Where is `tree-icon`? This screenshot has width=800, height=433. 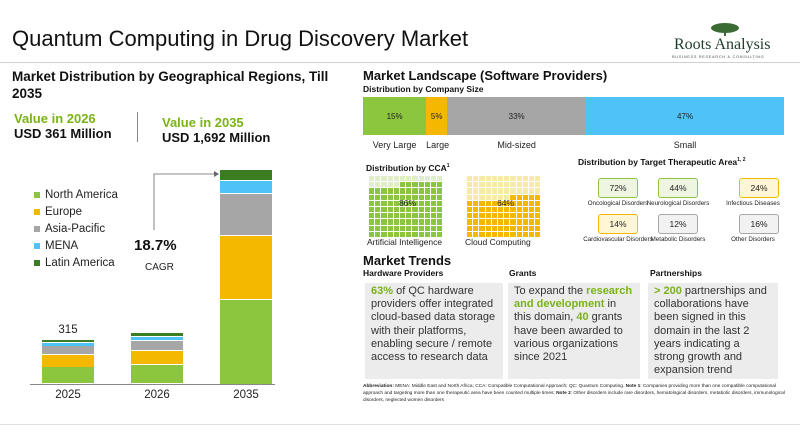 tree-icon is located at coordinates (725, 29).